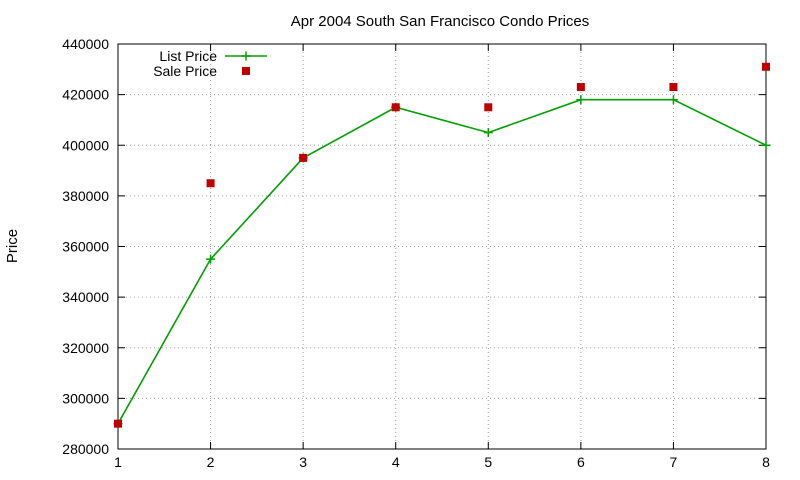 The width and height of the screenshot is (800, 480). What do you see at coordinates (85, 398) in the screenshot?
I see `y-tick-label: 300000` at bounding box center [85, 398].